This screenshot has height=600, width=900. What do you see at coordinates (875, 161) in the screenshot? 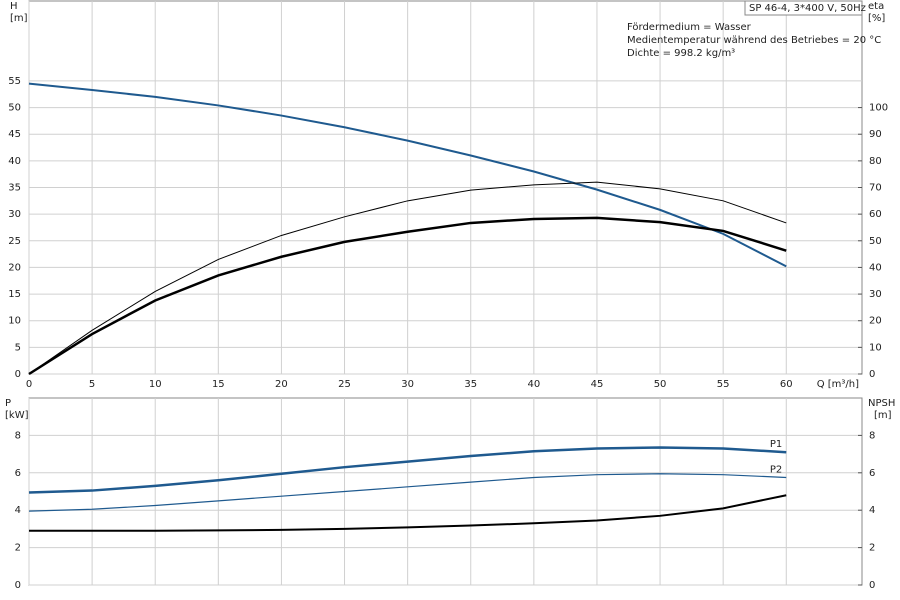
I see `y2-tick-label: 80` at bounding box center [875, 161].